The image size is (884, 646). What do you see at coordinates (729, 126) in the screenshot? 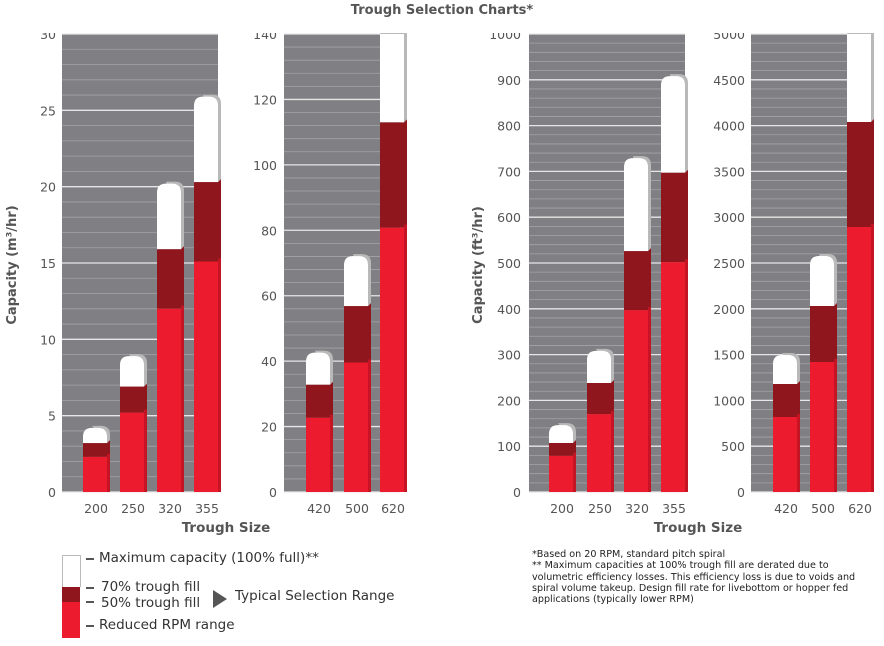
I see `y-tick-label: 4000` at bounding box center [729, 126].